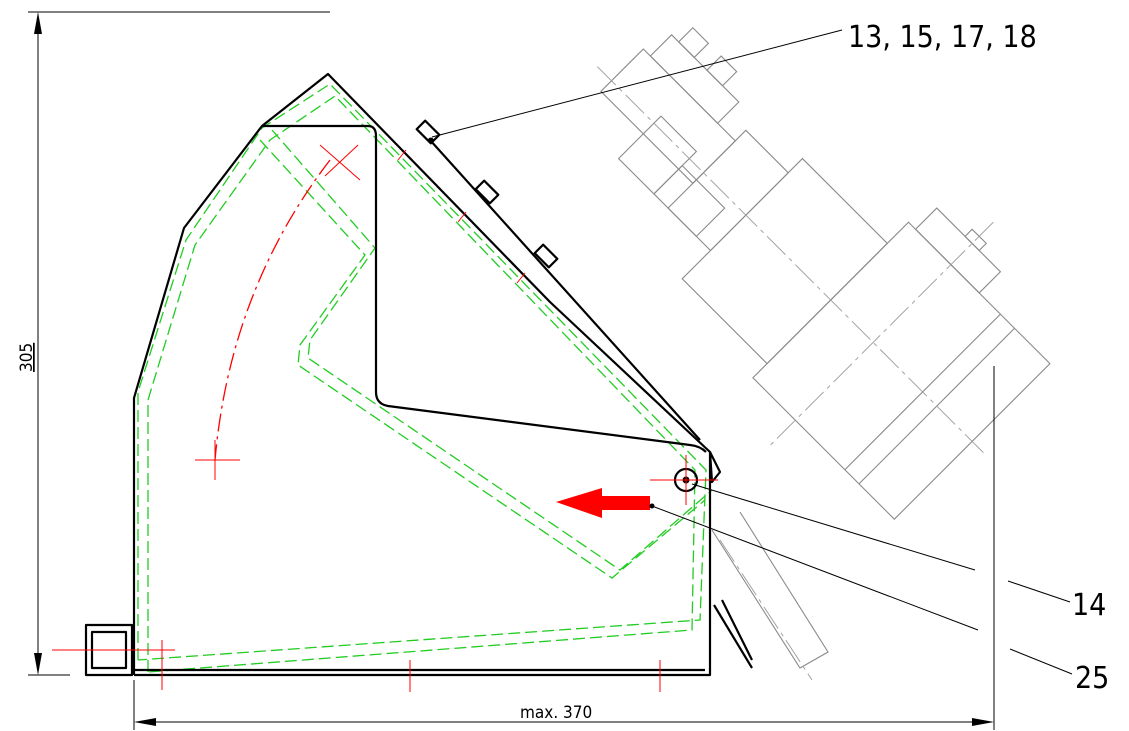 Image resolution: width=1129 pixels, height=731 pixels. What do you see at coordinates (770, 596) in the screenshot?
I see `rail` at bounding box center [770, 596].